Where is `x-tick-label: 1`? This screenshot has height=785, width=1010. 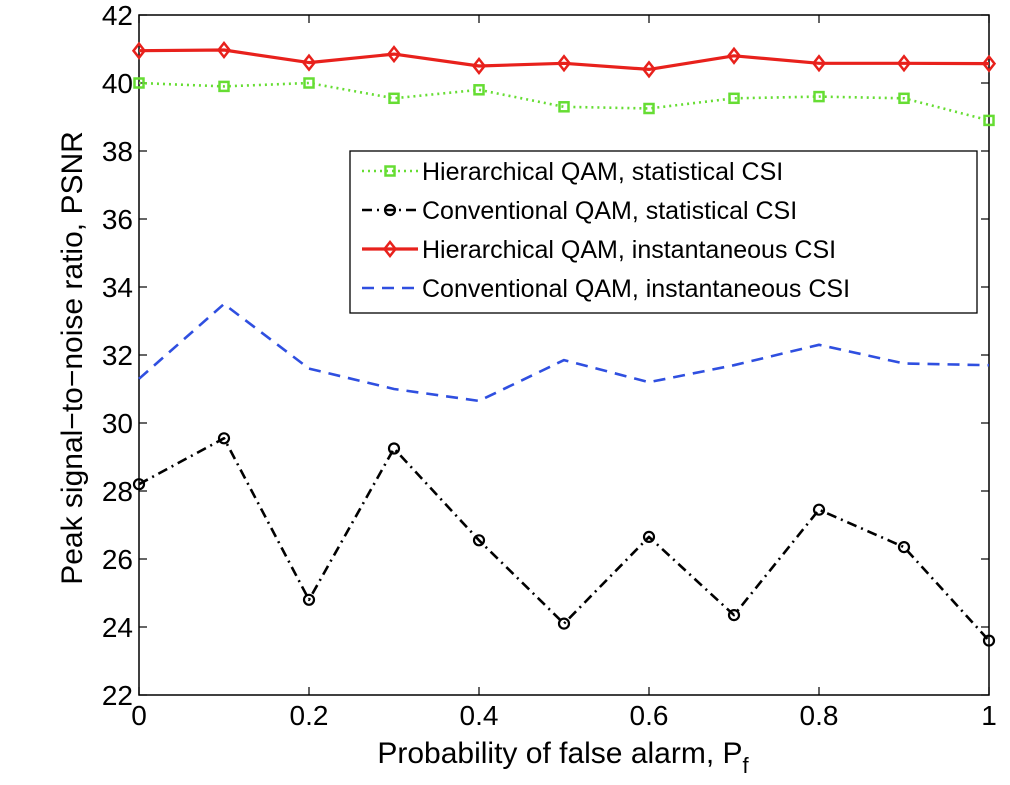 x-tick-label: 1 is located at coordinates (989, 715).